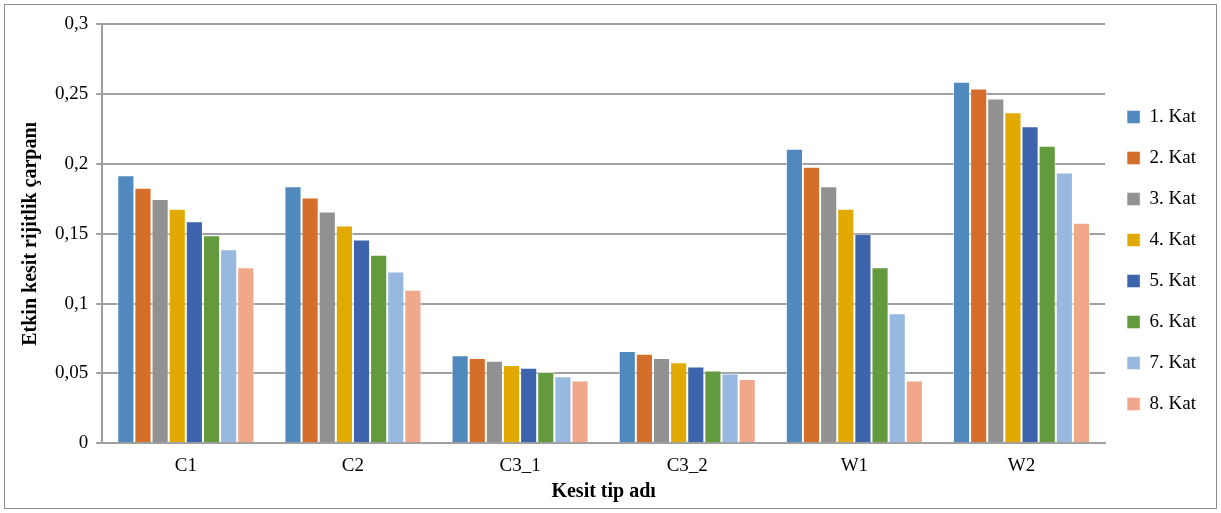 The height and width of the screenshot is (513, 1221). What do you see at coordinates (72, 93) in the screenshot?
I see `y-tick-label: 0,25` at bounding box center [72, 93].